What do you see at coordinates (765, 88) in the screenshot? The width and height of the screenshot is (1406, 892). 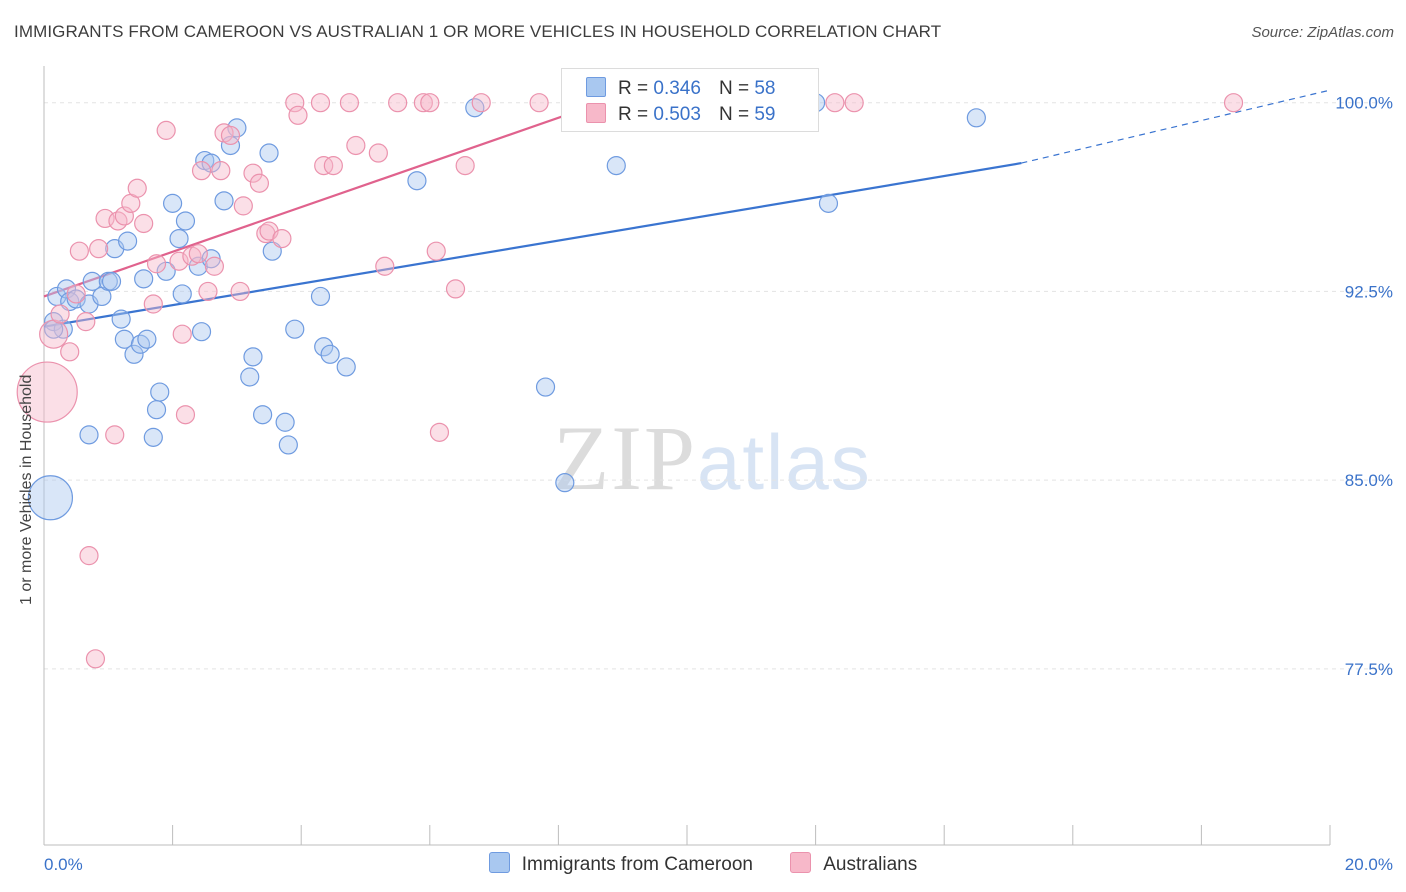 I see `n-value: 58` at bounding box center [765, 88].